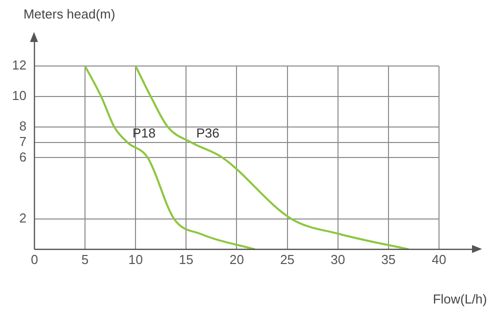  What do you see at coordinates (85, 259) in the screenshot?
I see `x-tick-label: 5` at bounding box center [85, 259].